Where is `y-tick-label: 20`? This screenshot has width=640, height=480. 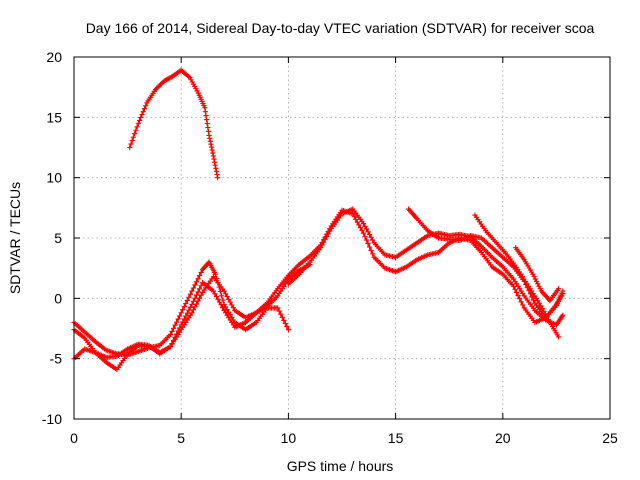
y-tick-label: 20 is located at coordinates (54, 57).